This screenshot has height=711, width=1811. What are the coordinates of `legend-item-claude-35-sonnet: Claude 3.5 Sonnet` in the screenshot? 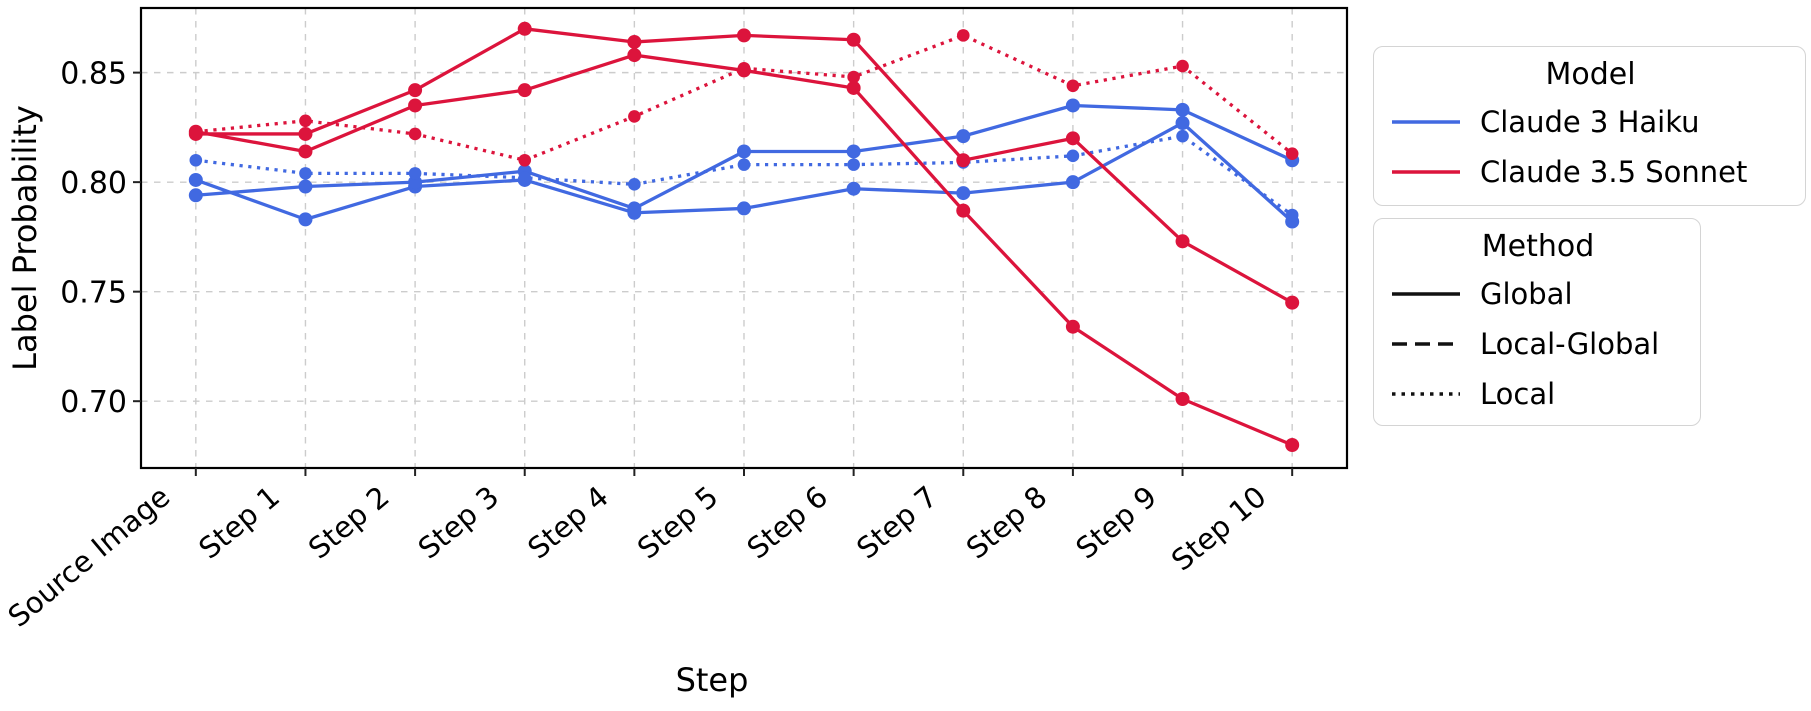 It's located at (1590, 172).